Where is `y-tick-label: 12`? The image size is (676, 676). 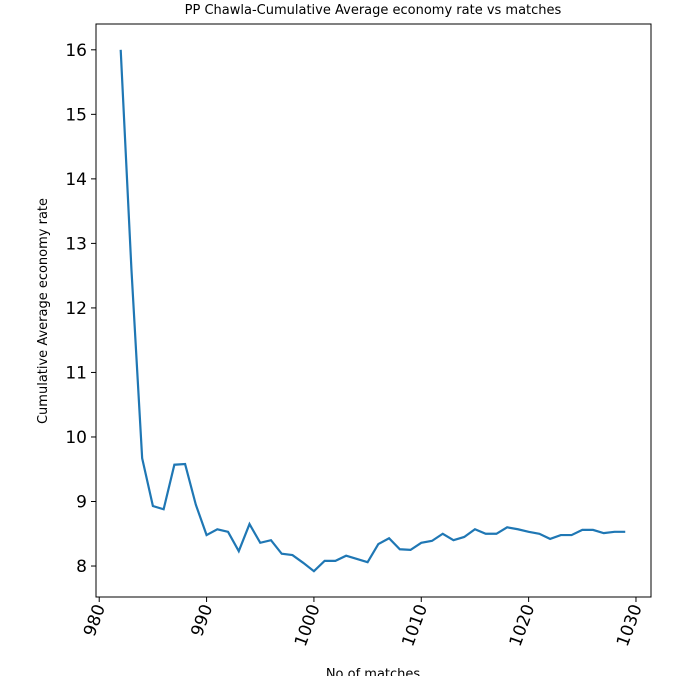 y-tick-label: 12 is located at coordinates (76, 309).